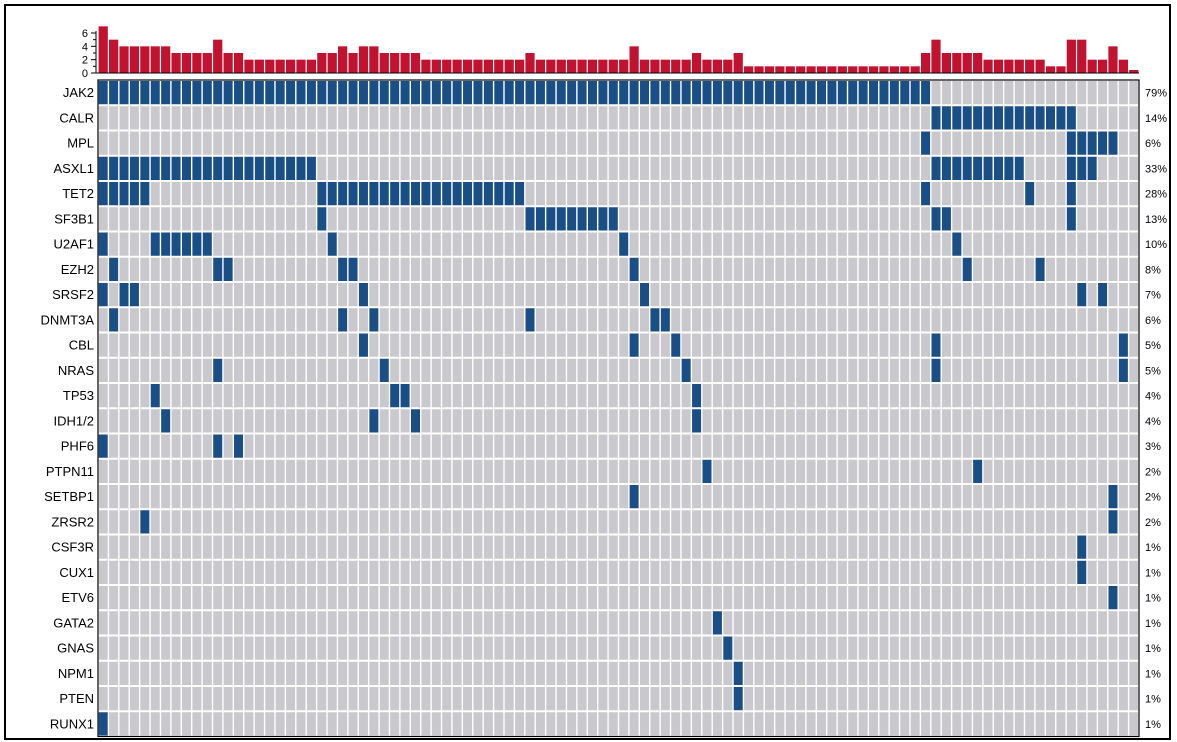 This screenshot has height=742, width=1177. Describe the element at coordinates (1153, 371) in the screenshot. I see `percent-label: 5%` at that location.